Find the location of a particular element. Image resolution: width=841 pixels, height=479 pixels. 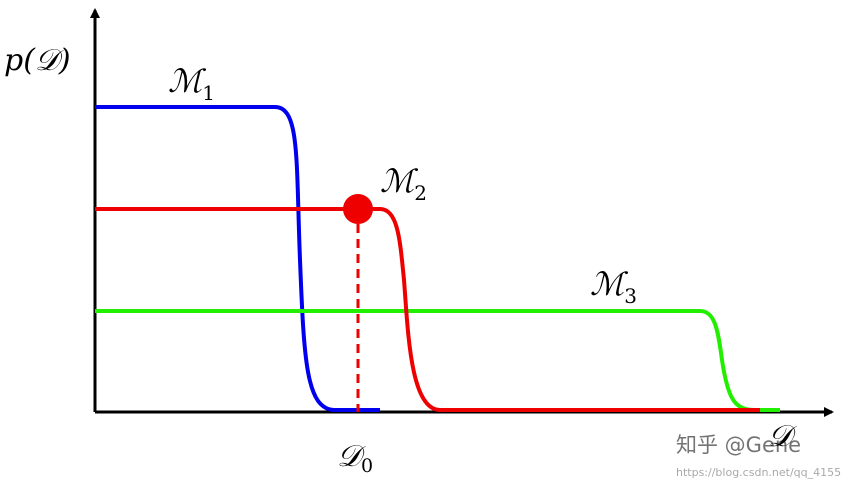

label-m2-sub: 2 is located at coordinates (420, 193).